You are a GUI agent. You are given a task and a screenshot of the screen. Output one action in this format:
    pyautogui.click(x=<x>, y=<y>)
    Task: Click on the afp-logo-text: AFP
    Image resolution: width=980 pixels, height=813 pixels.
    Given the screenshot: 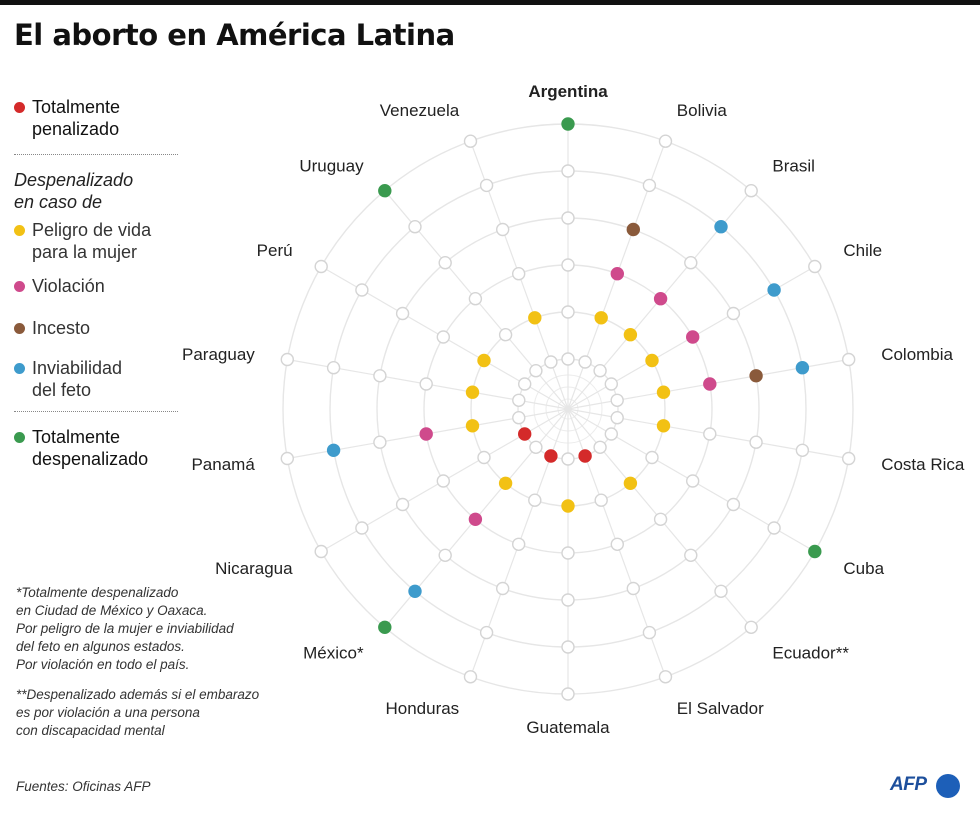 What is the action you would take?
    pyautogui.click(x=908, y=784)
    